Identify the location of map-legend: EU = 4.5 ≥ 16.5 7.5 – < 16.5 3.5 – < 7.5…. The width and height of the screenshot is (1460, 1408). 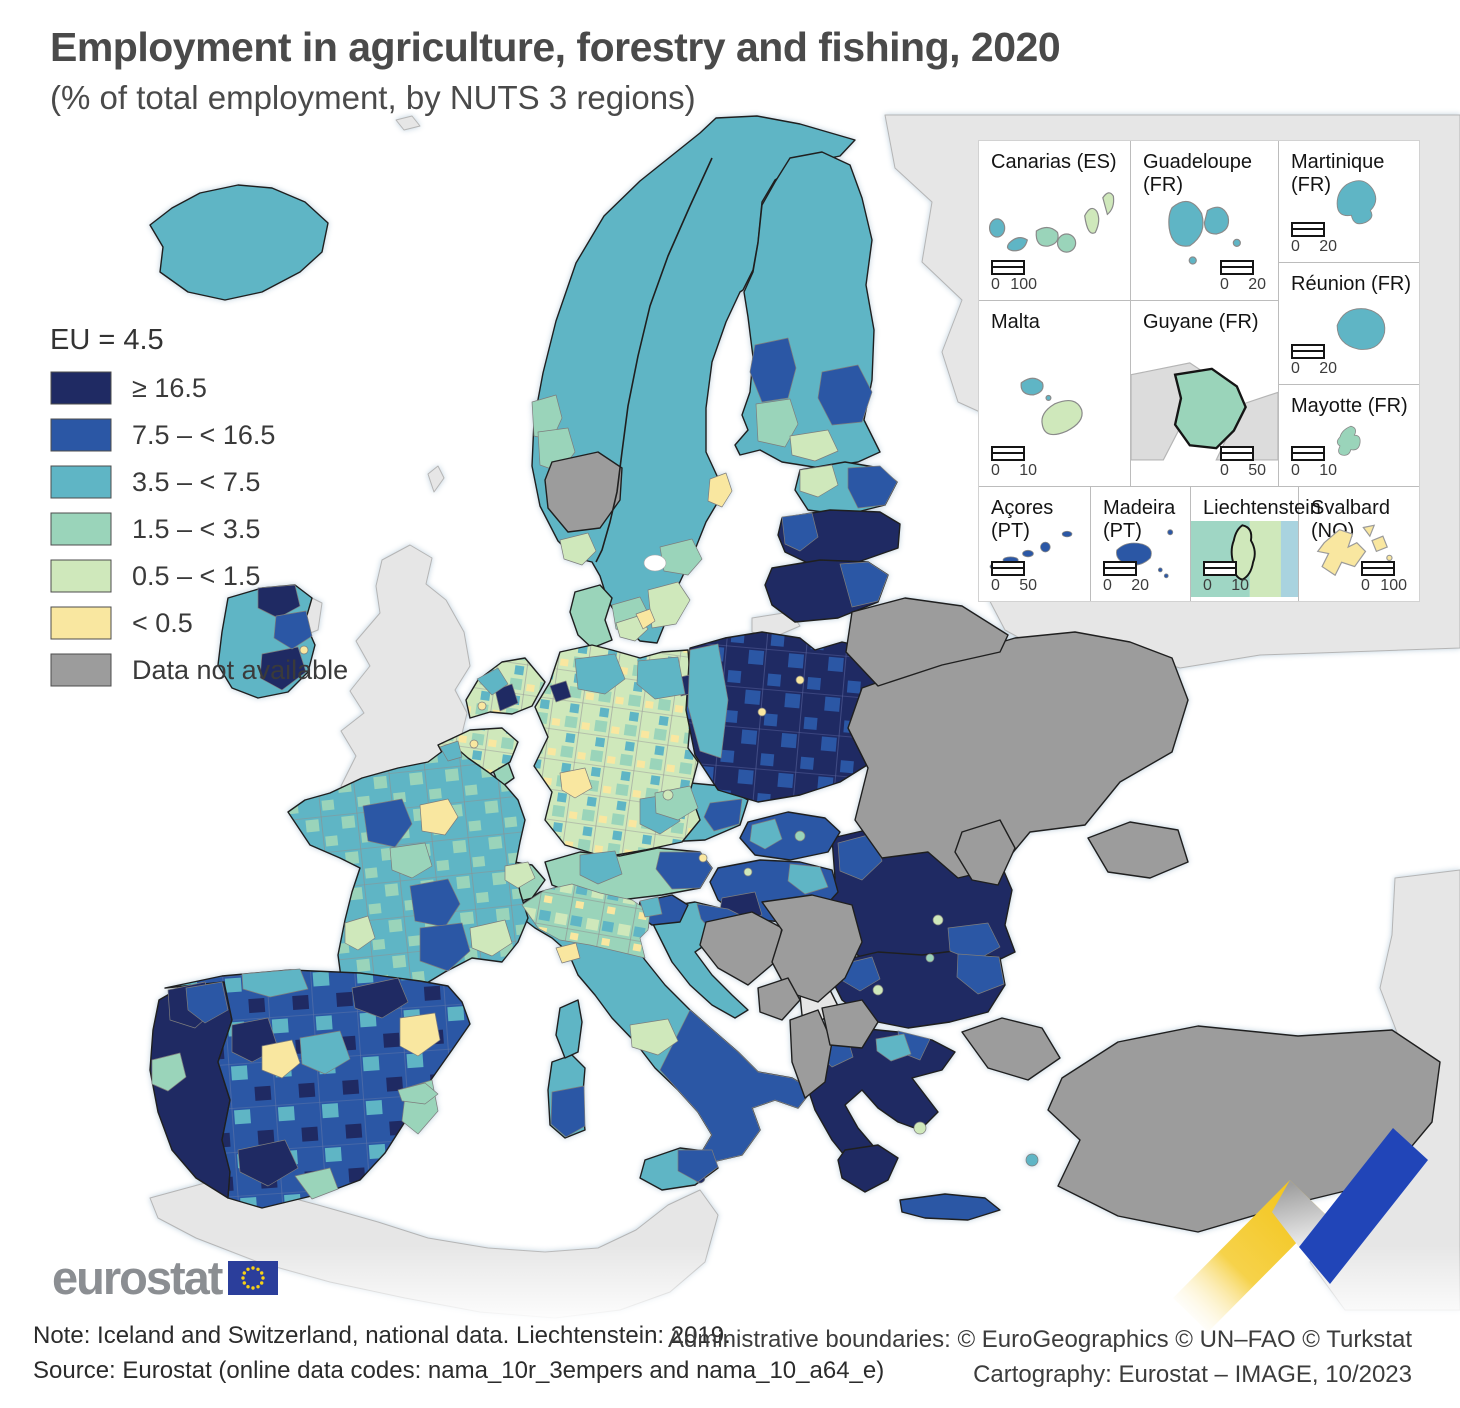
(199, 512).